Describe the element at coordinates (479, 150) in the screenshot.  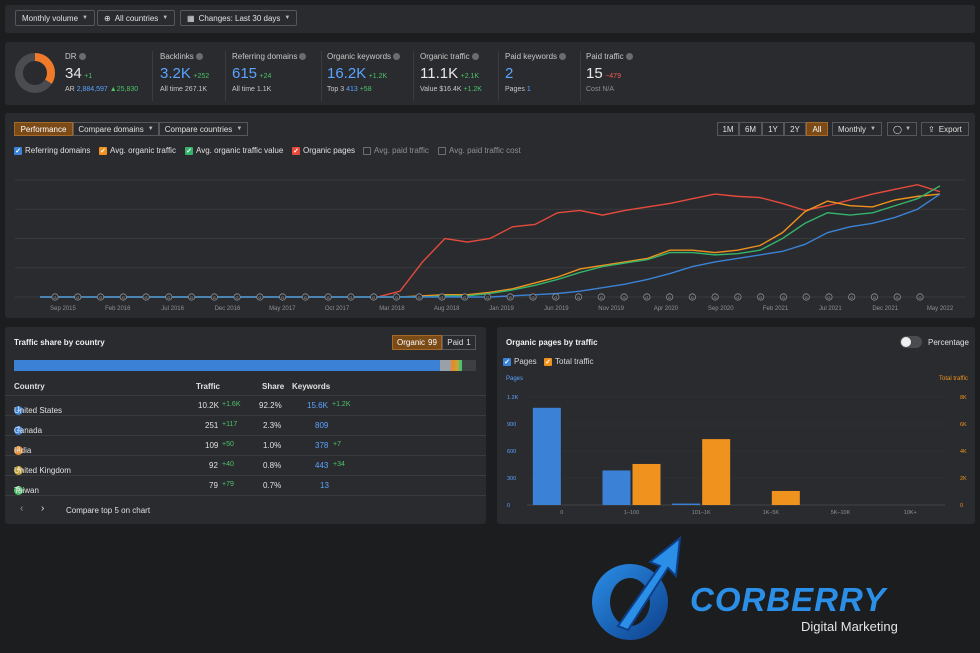
I see `legend-avg-paid-traffic-cost: Avg. paid traffic cost` at that location.